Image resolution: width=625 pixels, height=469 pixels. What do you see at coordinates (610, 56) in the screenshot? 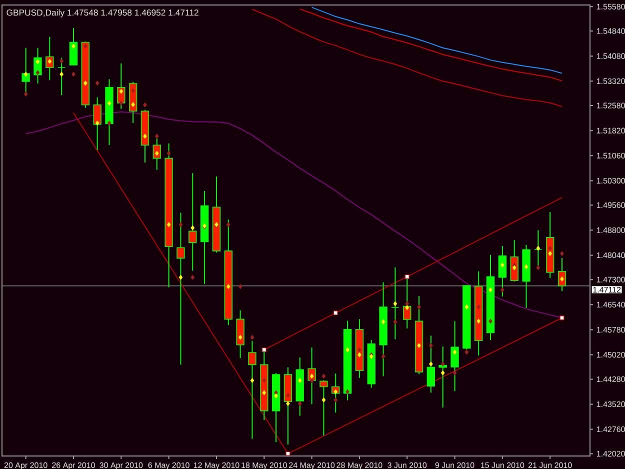
I see `y-tick-label: 1.54080` at bounding box center [610, 56].